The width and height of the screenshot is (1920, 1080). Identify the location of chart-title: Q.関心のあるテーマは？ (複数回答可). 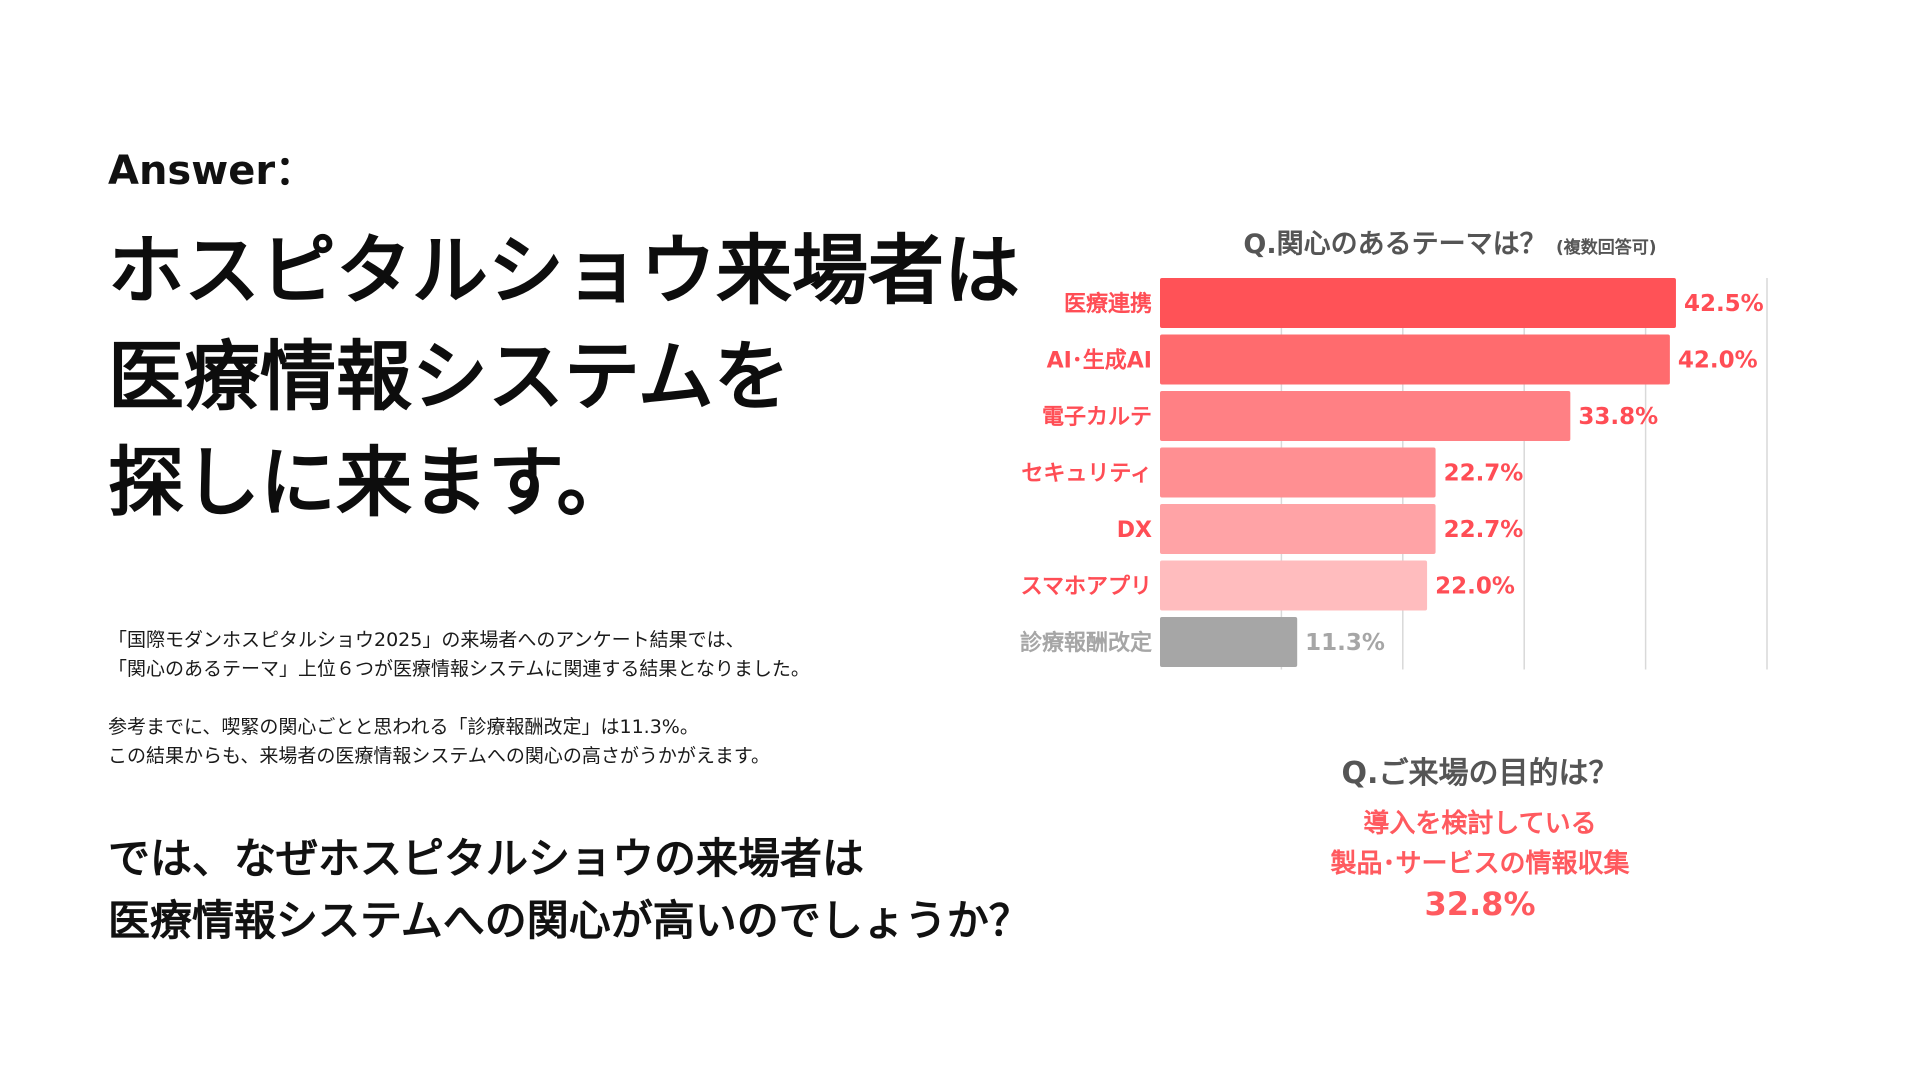
(1450, 241).